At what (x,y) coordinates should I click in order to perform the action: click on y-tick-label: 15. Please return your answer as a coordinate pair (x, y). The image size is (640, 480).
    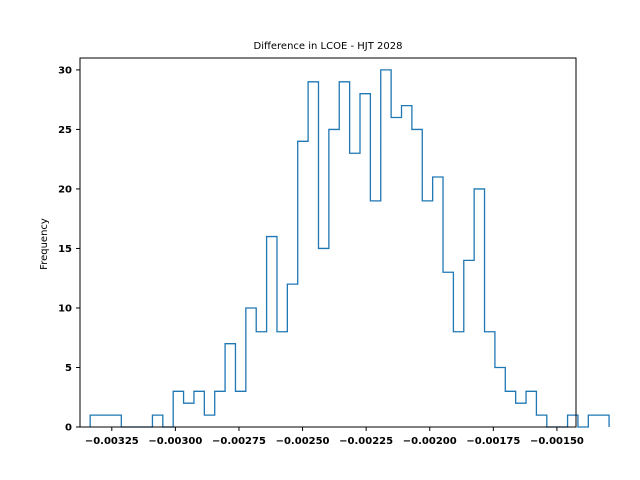
    Looking at the image, I should click on (65, 249).